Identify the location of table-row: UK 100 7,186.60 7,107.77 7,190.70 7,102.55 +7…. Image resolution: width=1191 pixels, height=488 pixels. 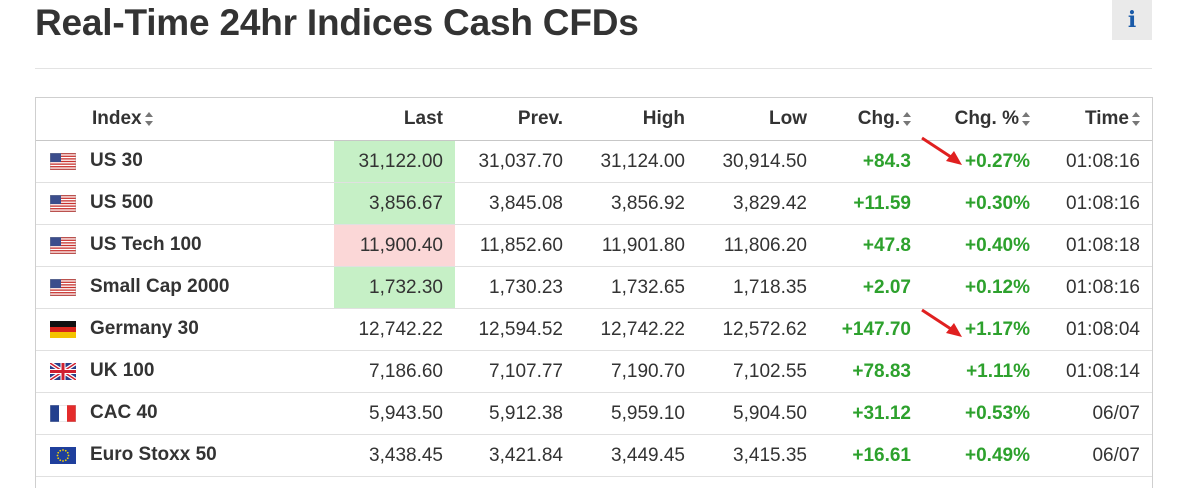
(594, 371).